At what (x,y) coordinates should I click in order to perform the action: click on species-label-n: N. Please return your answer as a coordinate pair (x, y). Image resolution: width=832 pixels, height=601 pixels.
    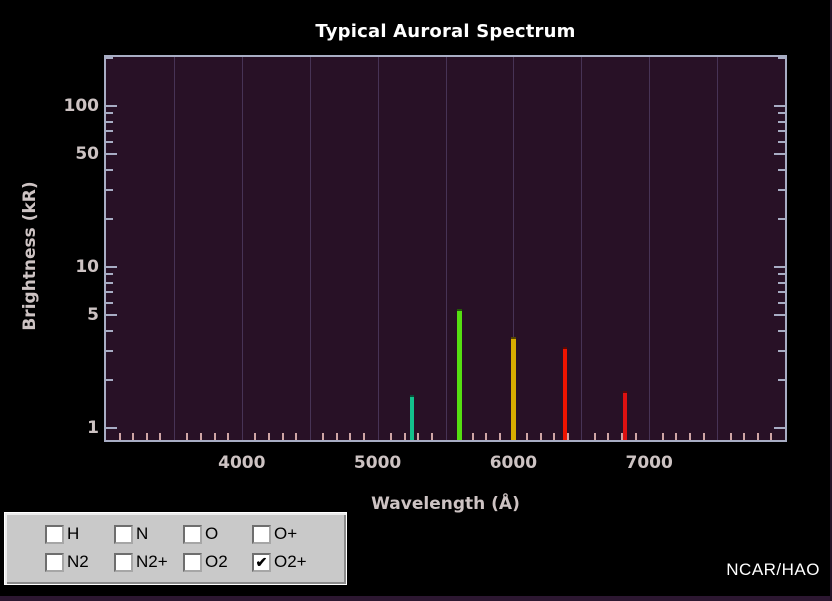
    Looking at the image, I should click on (142, 533).